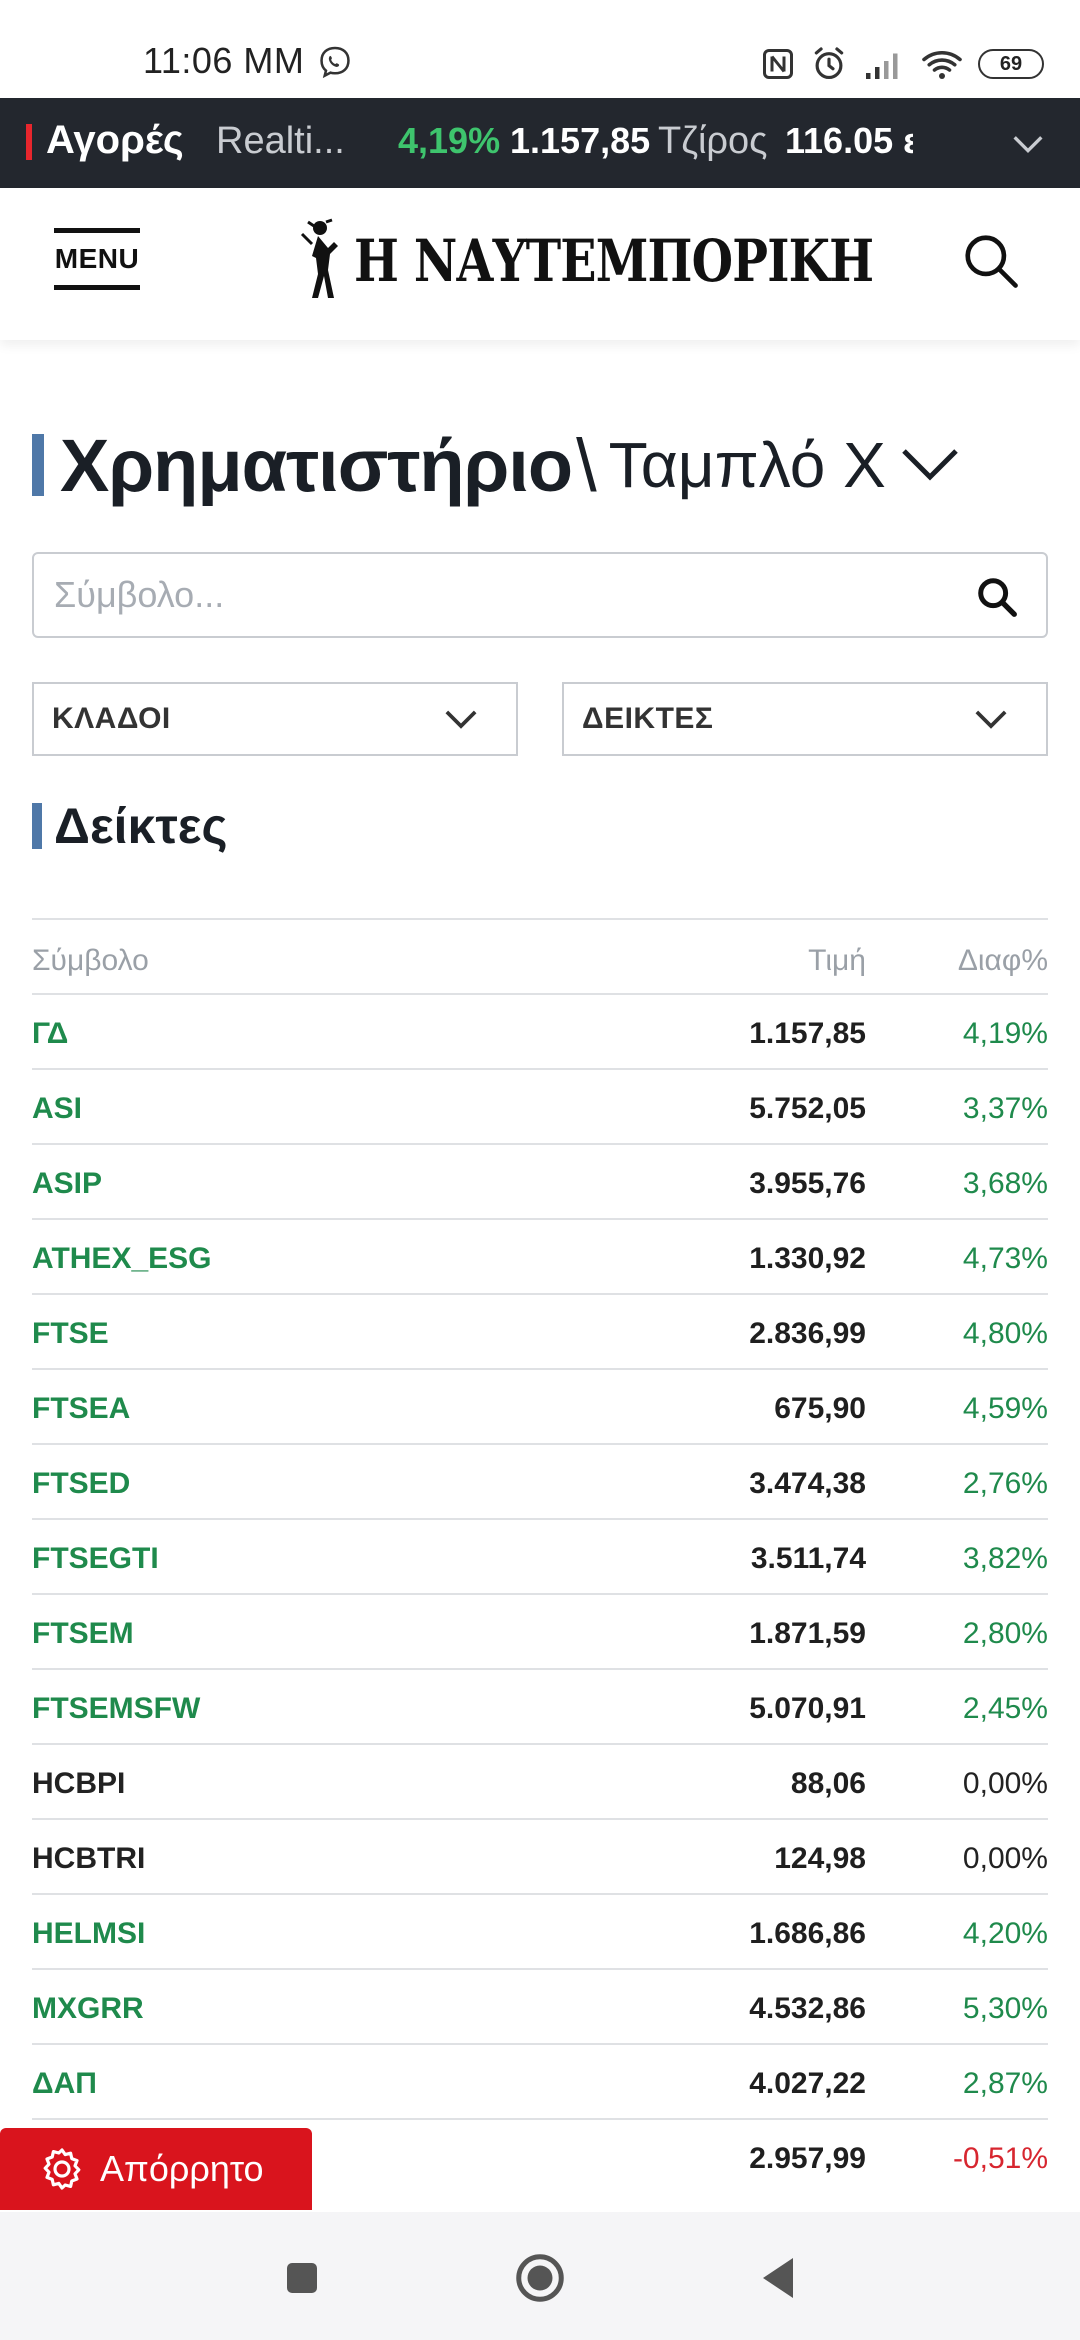 This screenshot has height=2340, width=1080. Describe the element at coordinates (88, 2008) in the screenshot. I see `row-symbol: MXGRR` at that location.